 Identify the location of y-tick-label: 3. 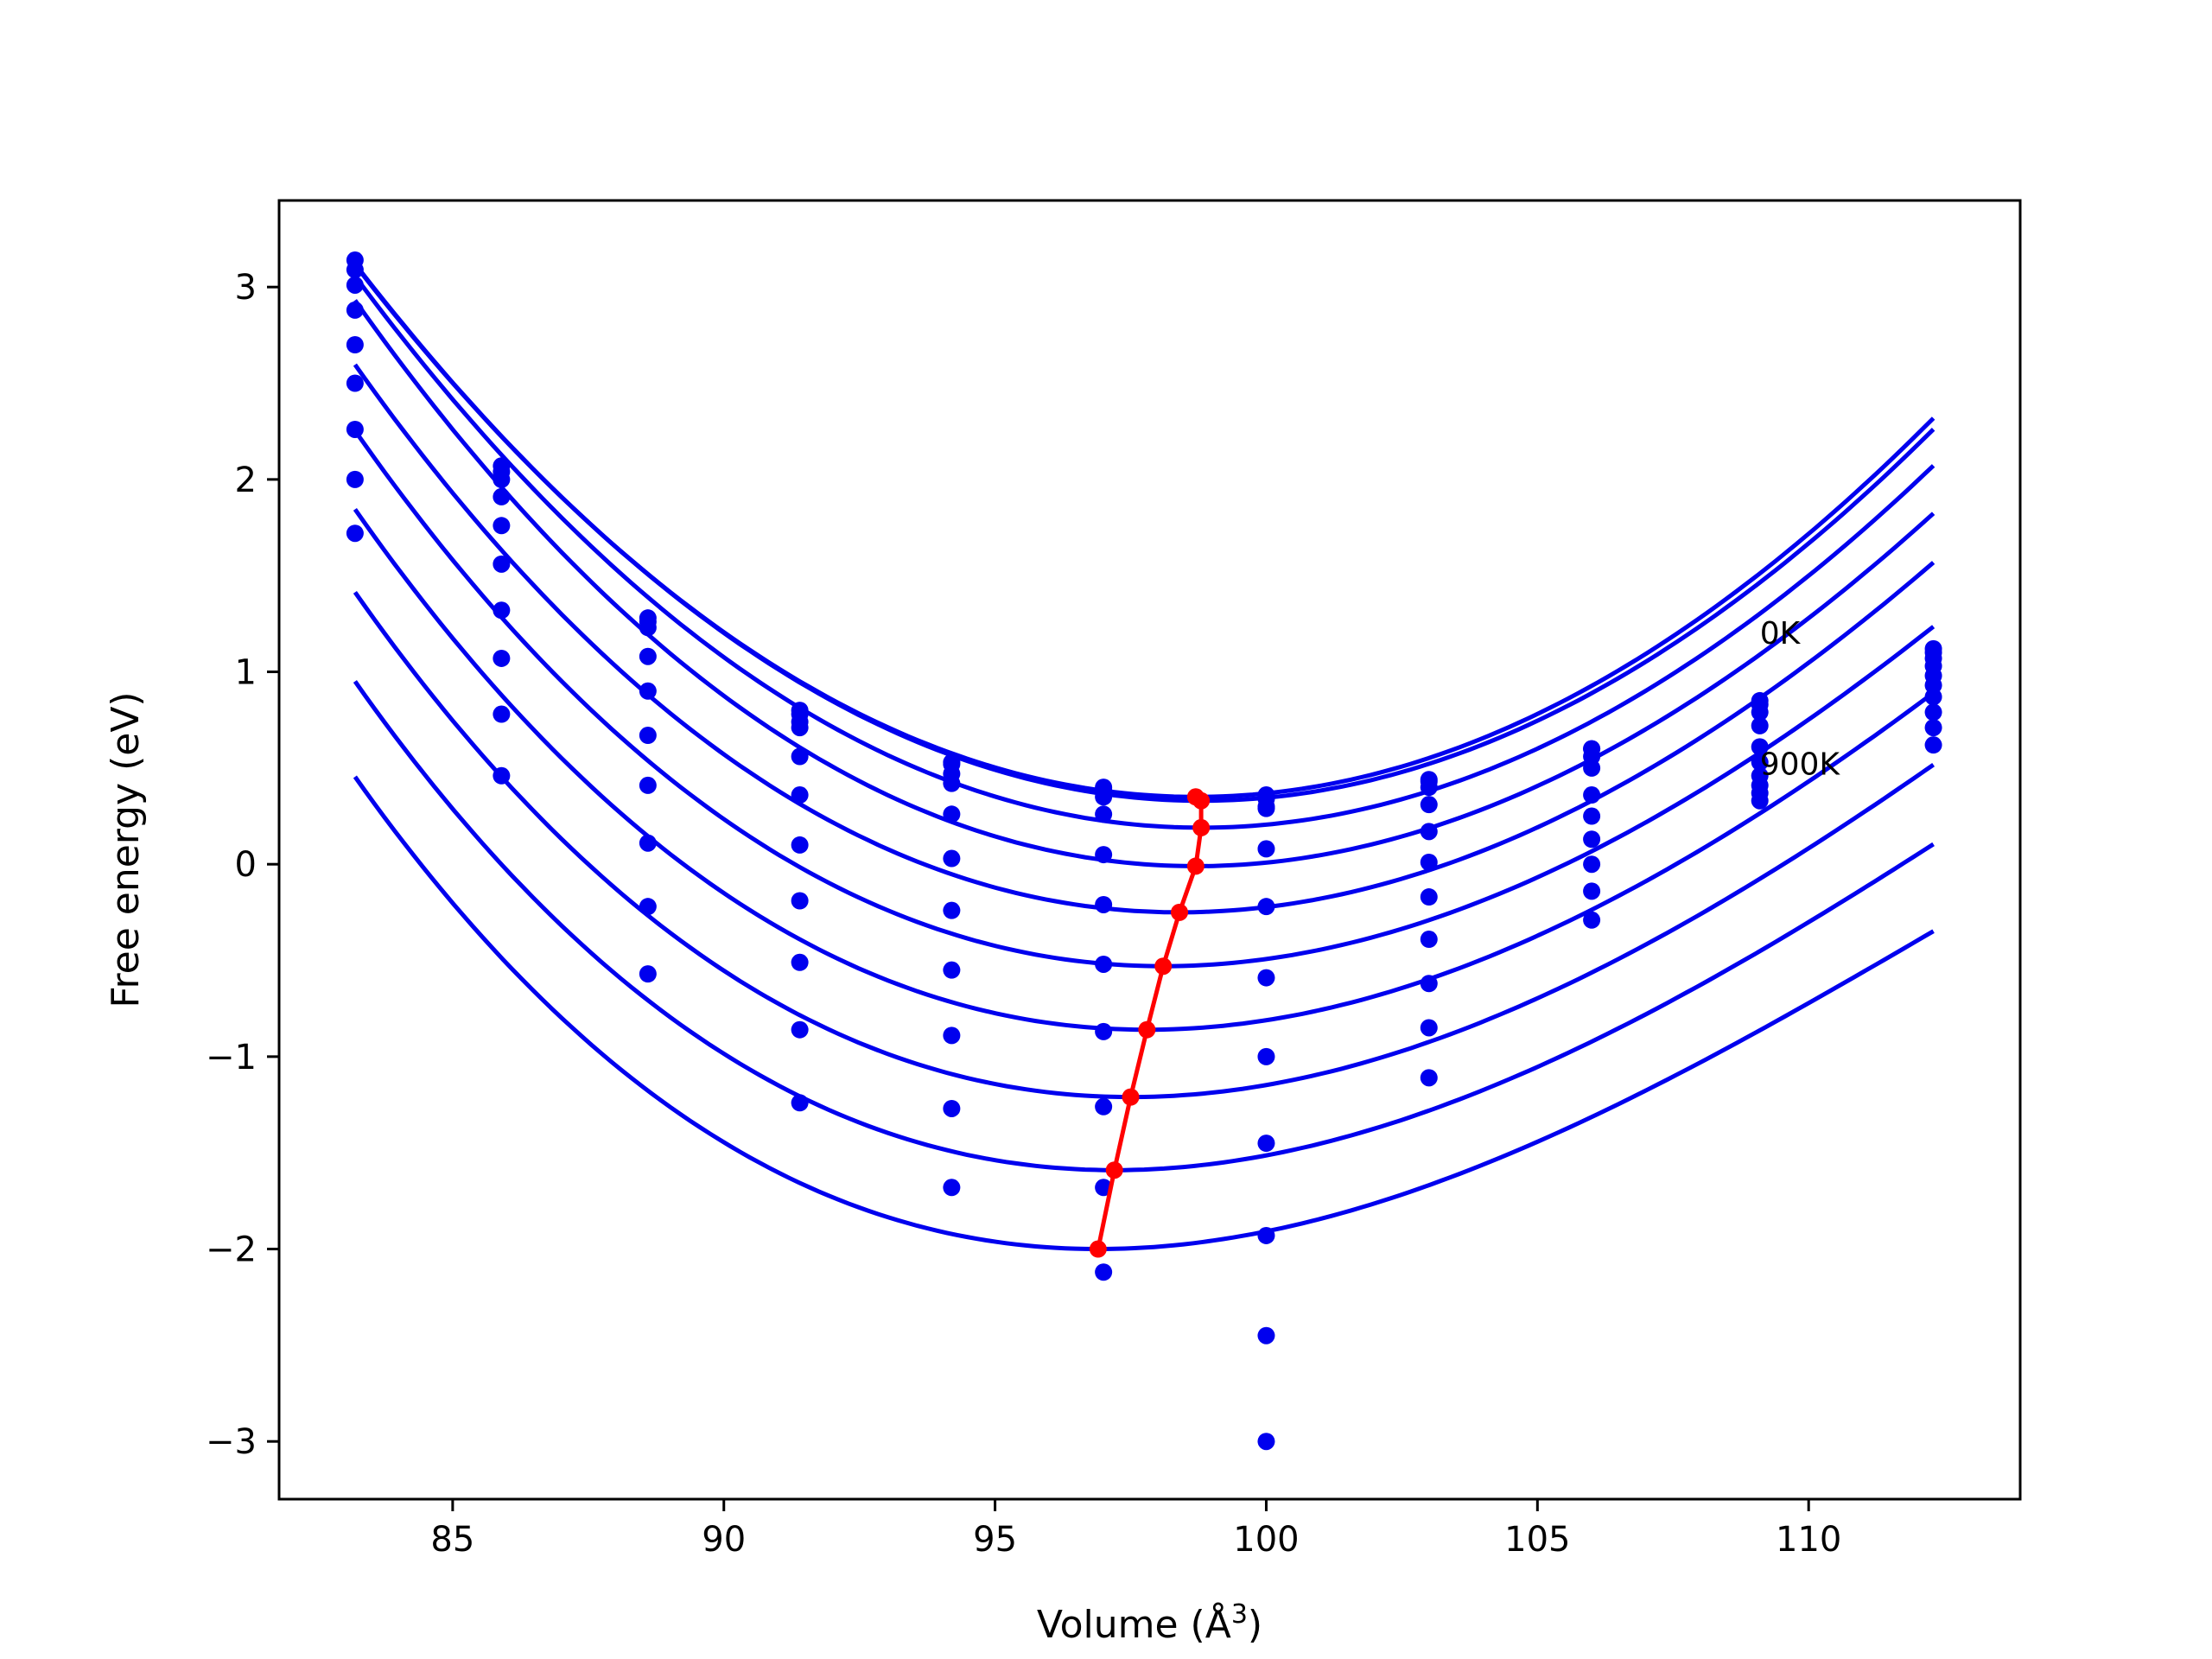
(246, 288).